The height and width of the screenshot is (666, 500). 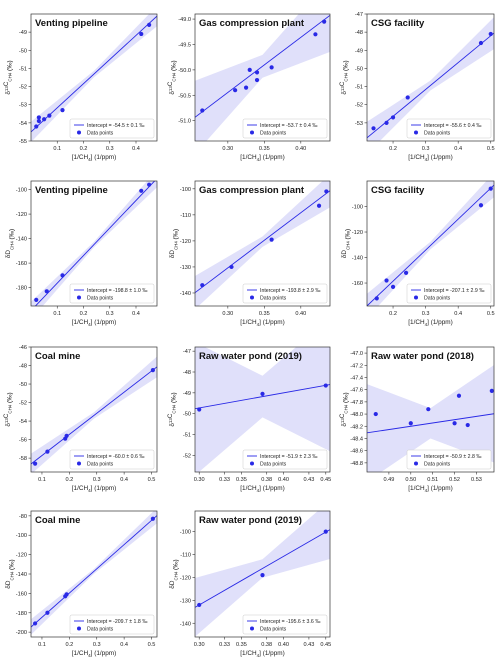 What do you see at coordinates (290, 291) in the screenshot?
I see `legend-fit-label: Intercept = -193.8 ± 2.9 ‰` at bounding box center [290, 291].